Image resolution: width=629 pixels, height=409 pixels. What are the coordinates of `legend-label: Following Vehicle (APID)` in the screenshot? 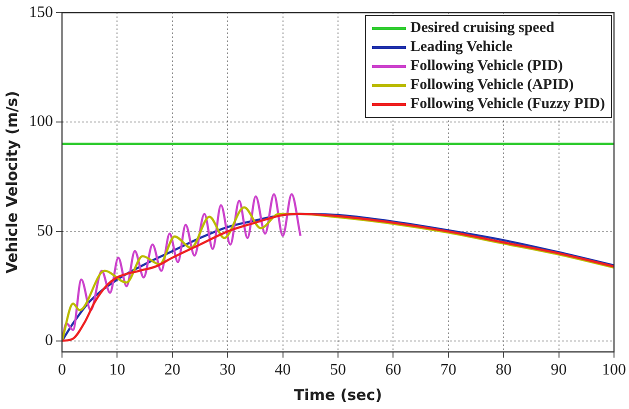 It's located at (492, 85).